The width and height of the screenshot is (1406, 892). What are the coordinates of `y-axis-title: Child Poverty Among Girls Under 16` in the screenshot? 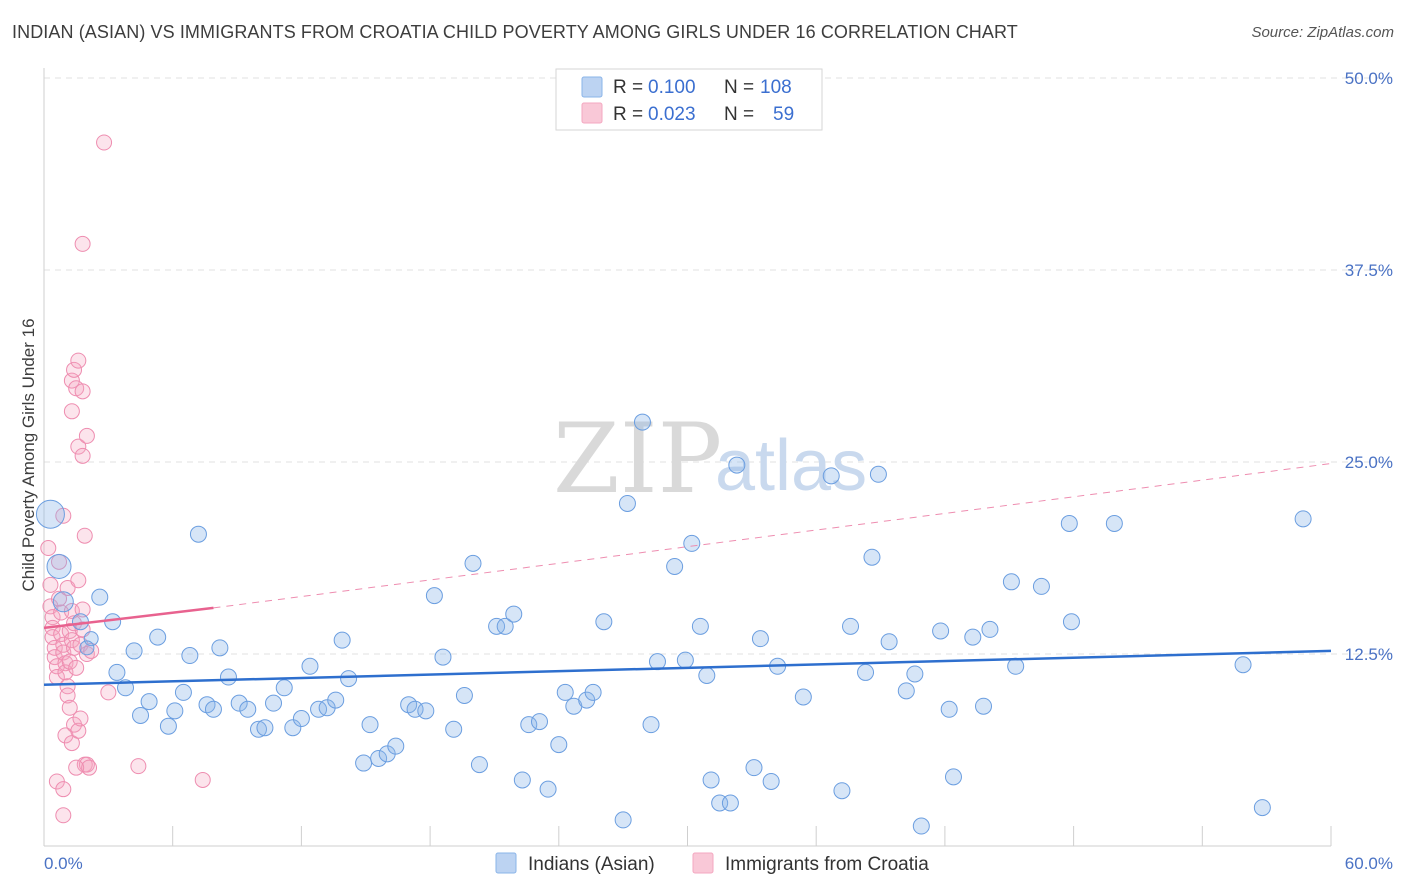 It's located at (28, 454).